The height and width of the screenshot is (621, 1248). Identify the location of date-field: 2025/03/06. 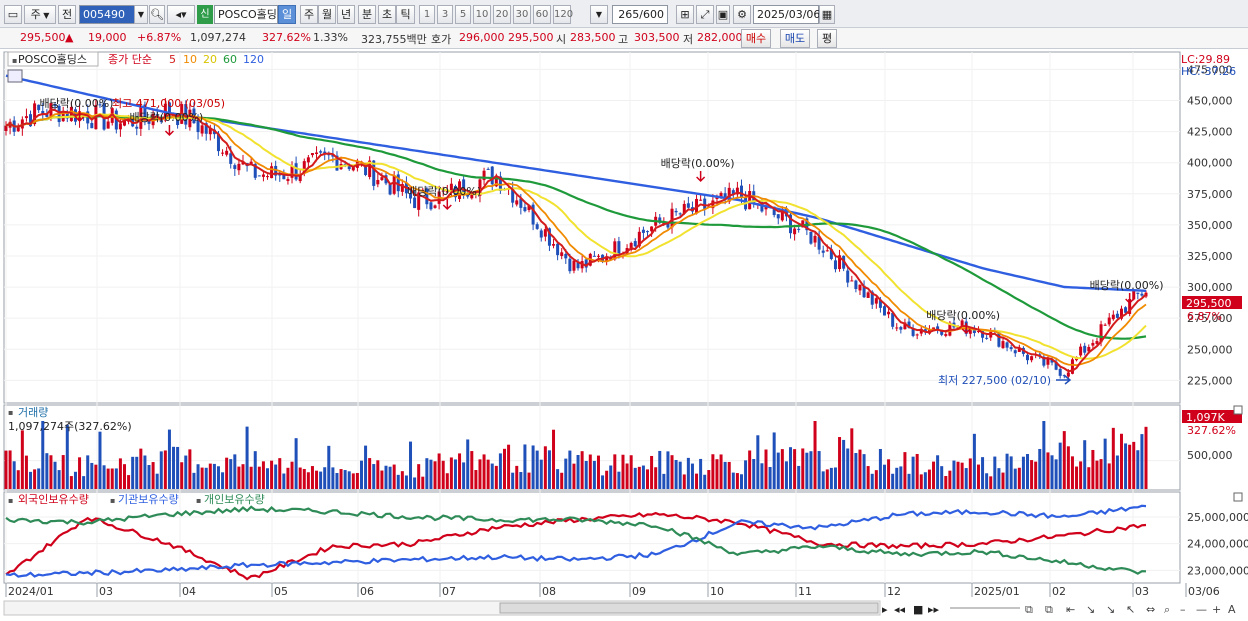
(786, 14).